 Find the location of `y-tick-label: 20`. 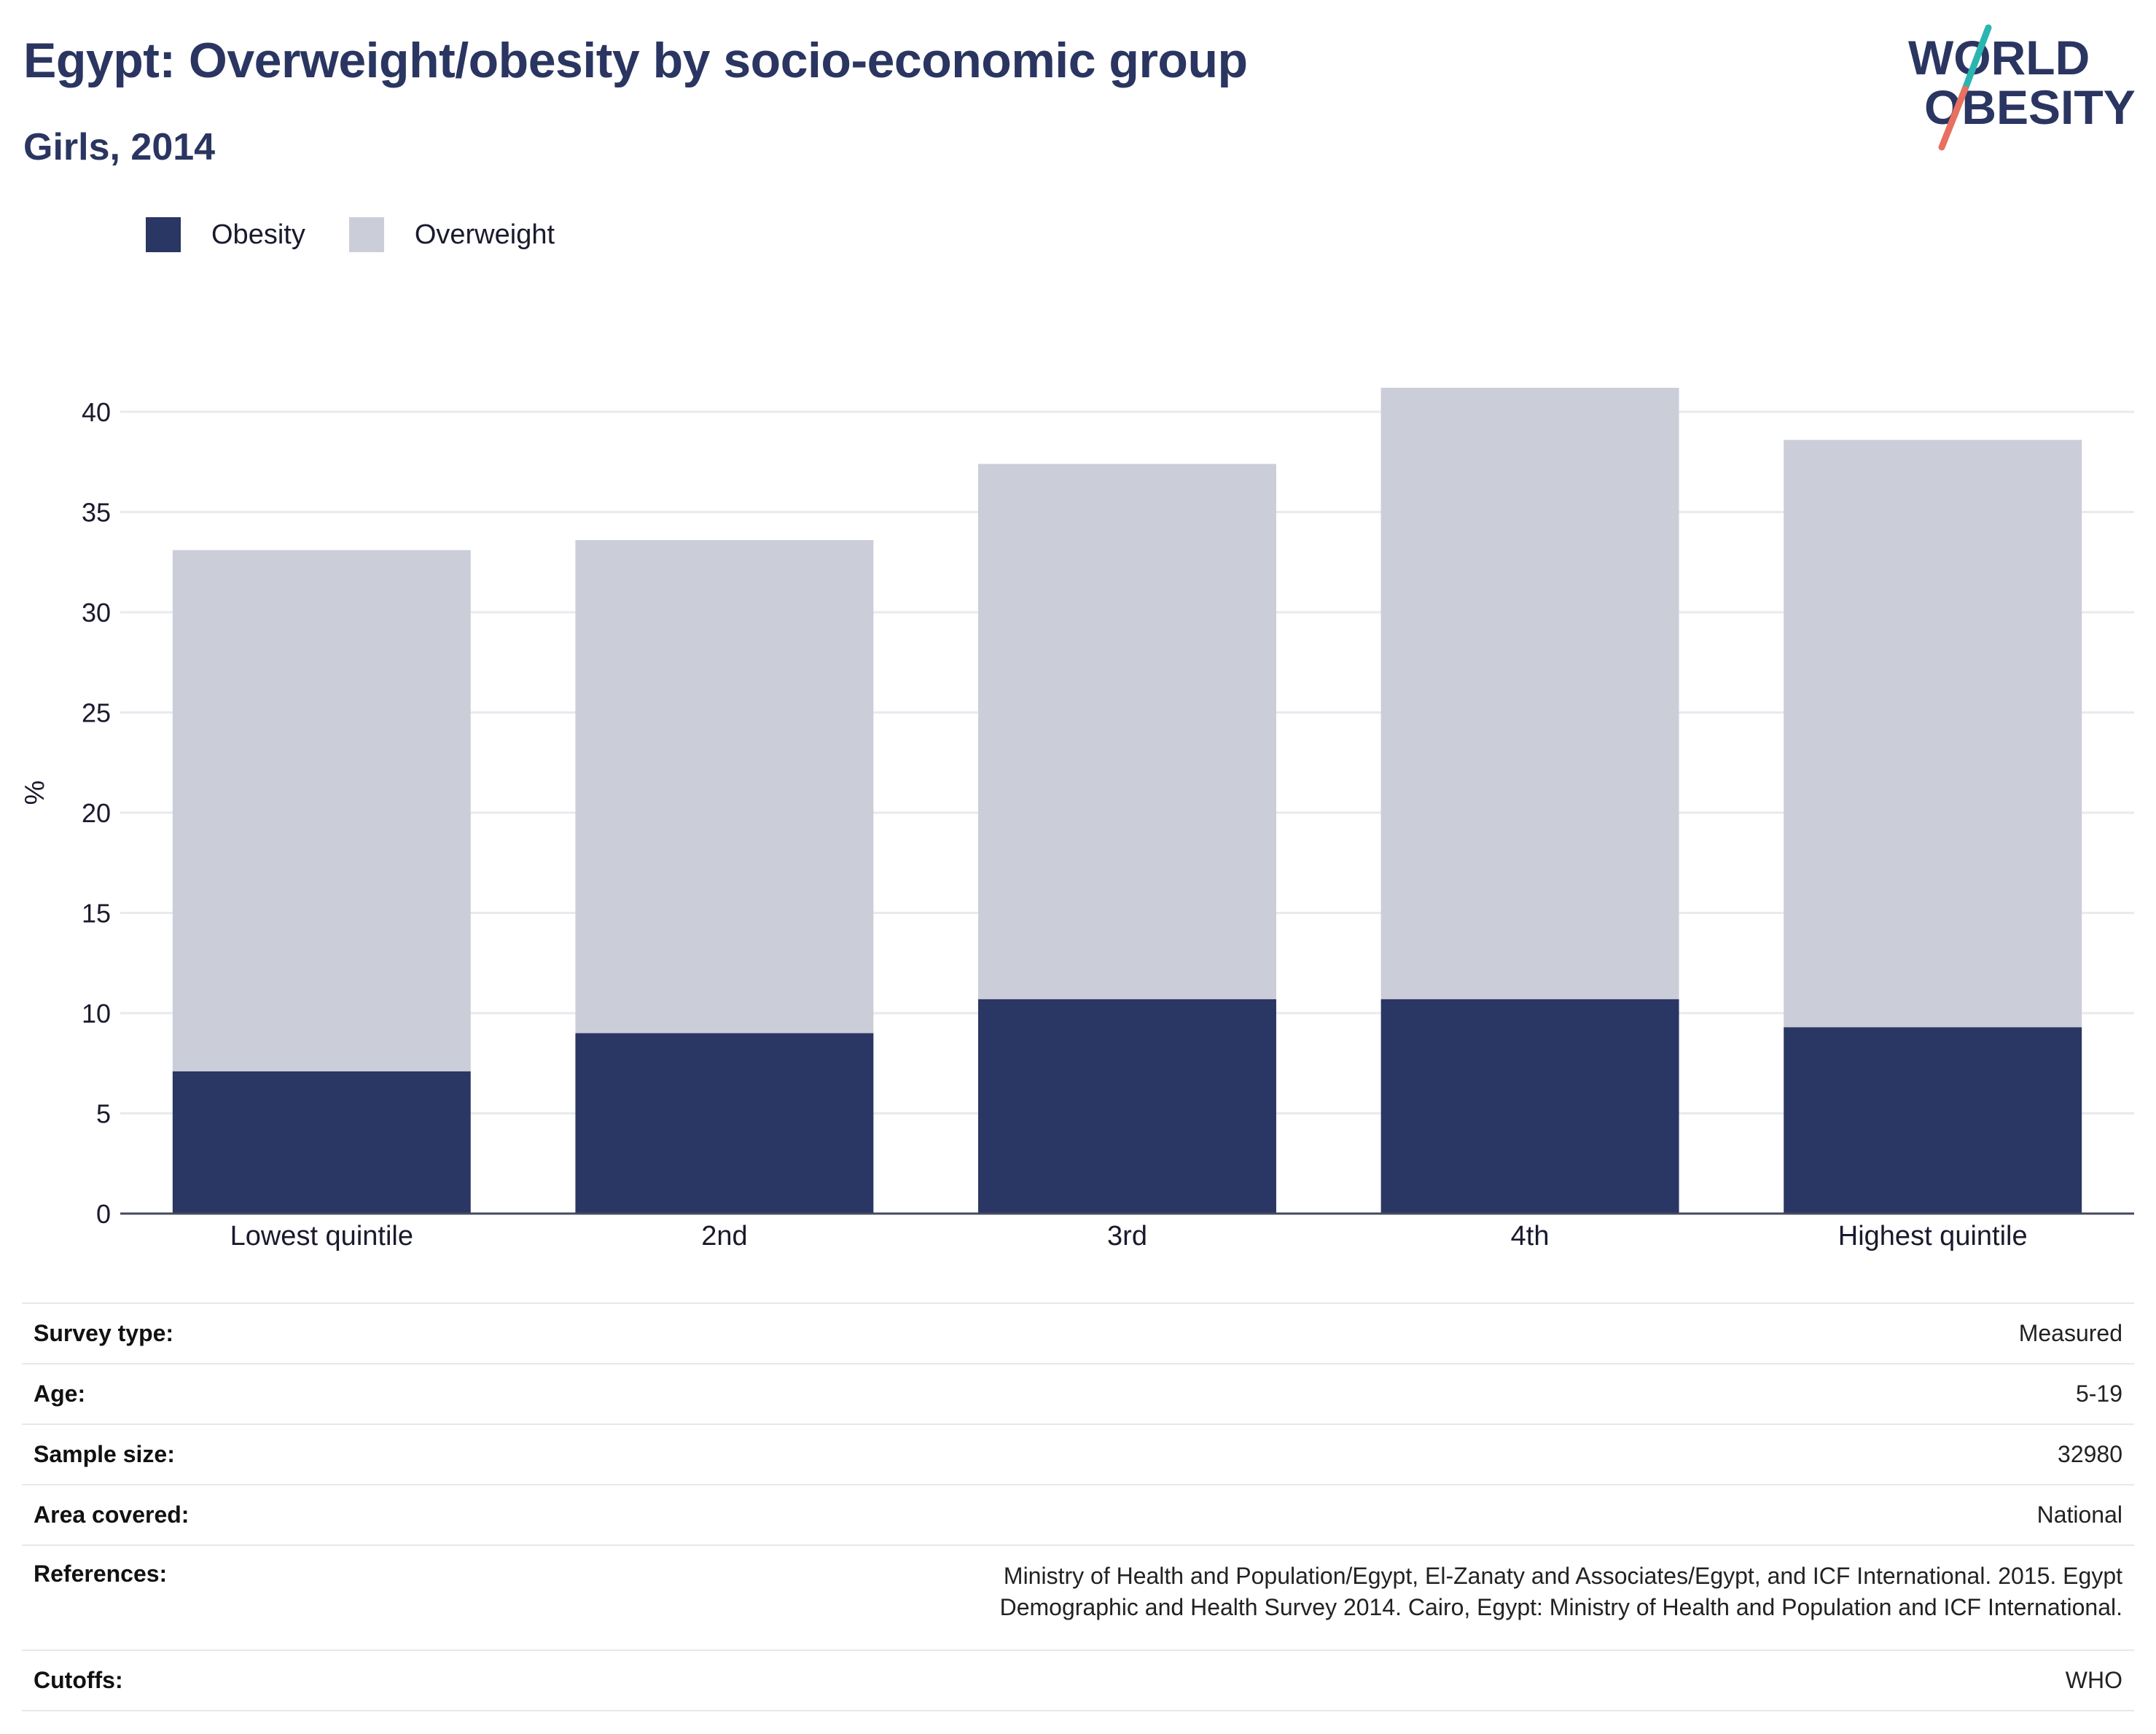

y-tick-label: 20 is located at coordinates (97, 813).